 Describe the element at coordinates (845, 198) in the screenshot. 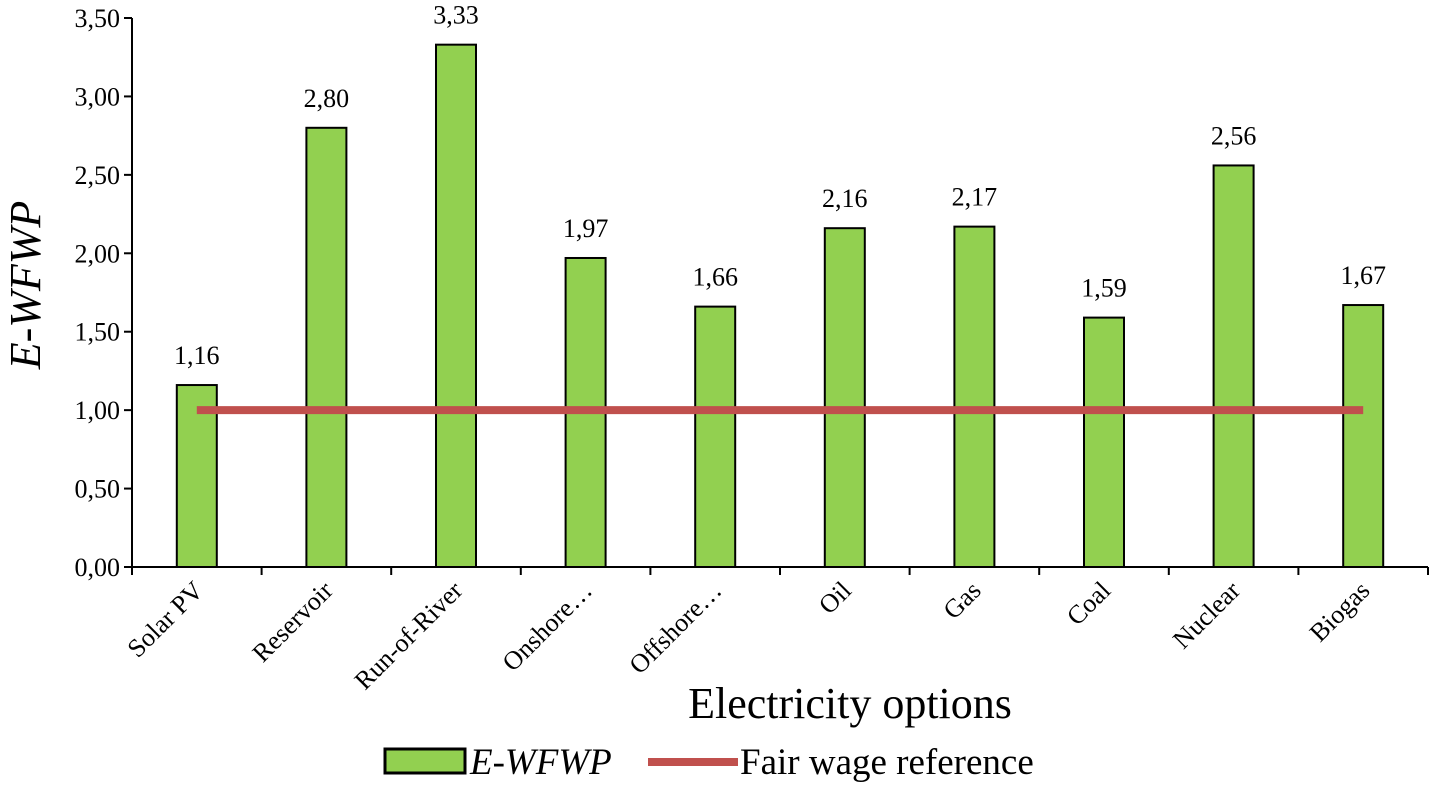

I see `bar-value-label: 2,16` at that location.